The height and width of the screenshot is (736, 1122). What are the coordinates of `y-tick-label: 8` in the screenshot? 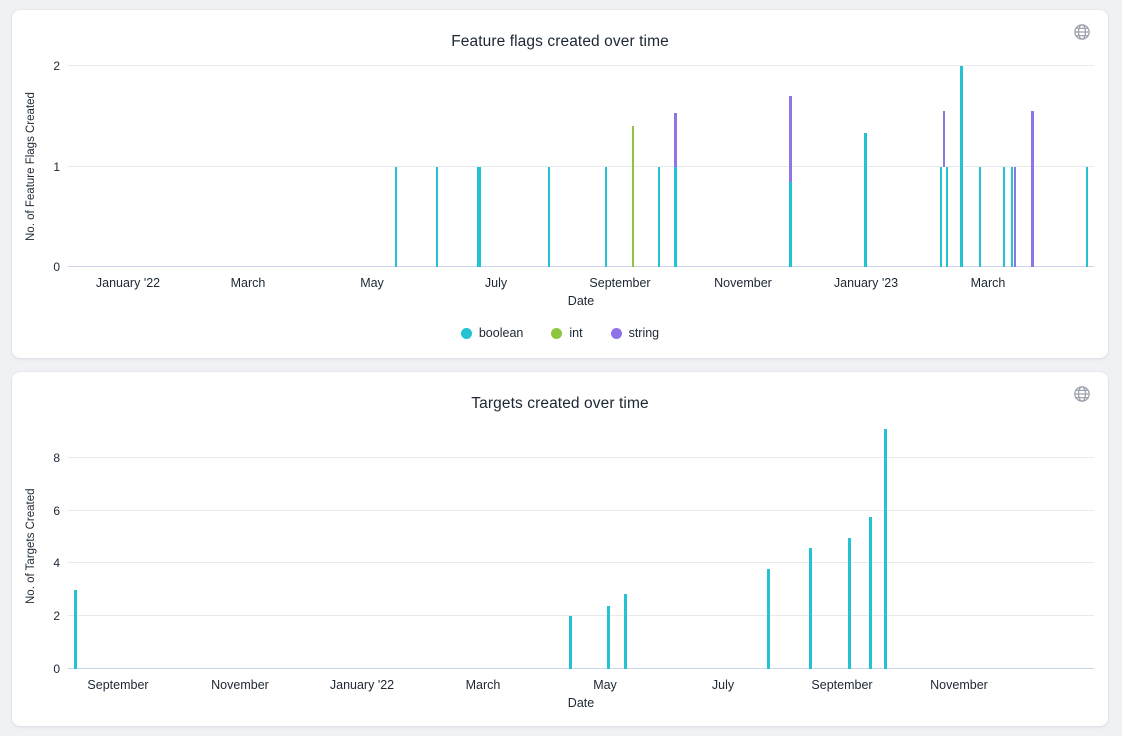 It's located at (56, 457).